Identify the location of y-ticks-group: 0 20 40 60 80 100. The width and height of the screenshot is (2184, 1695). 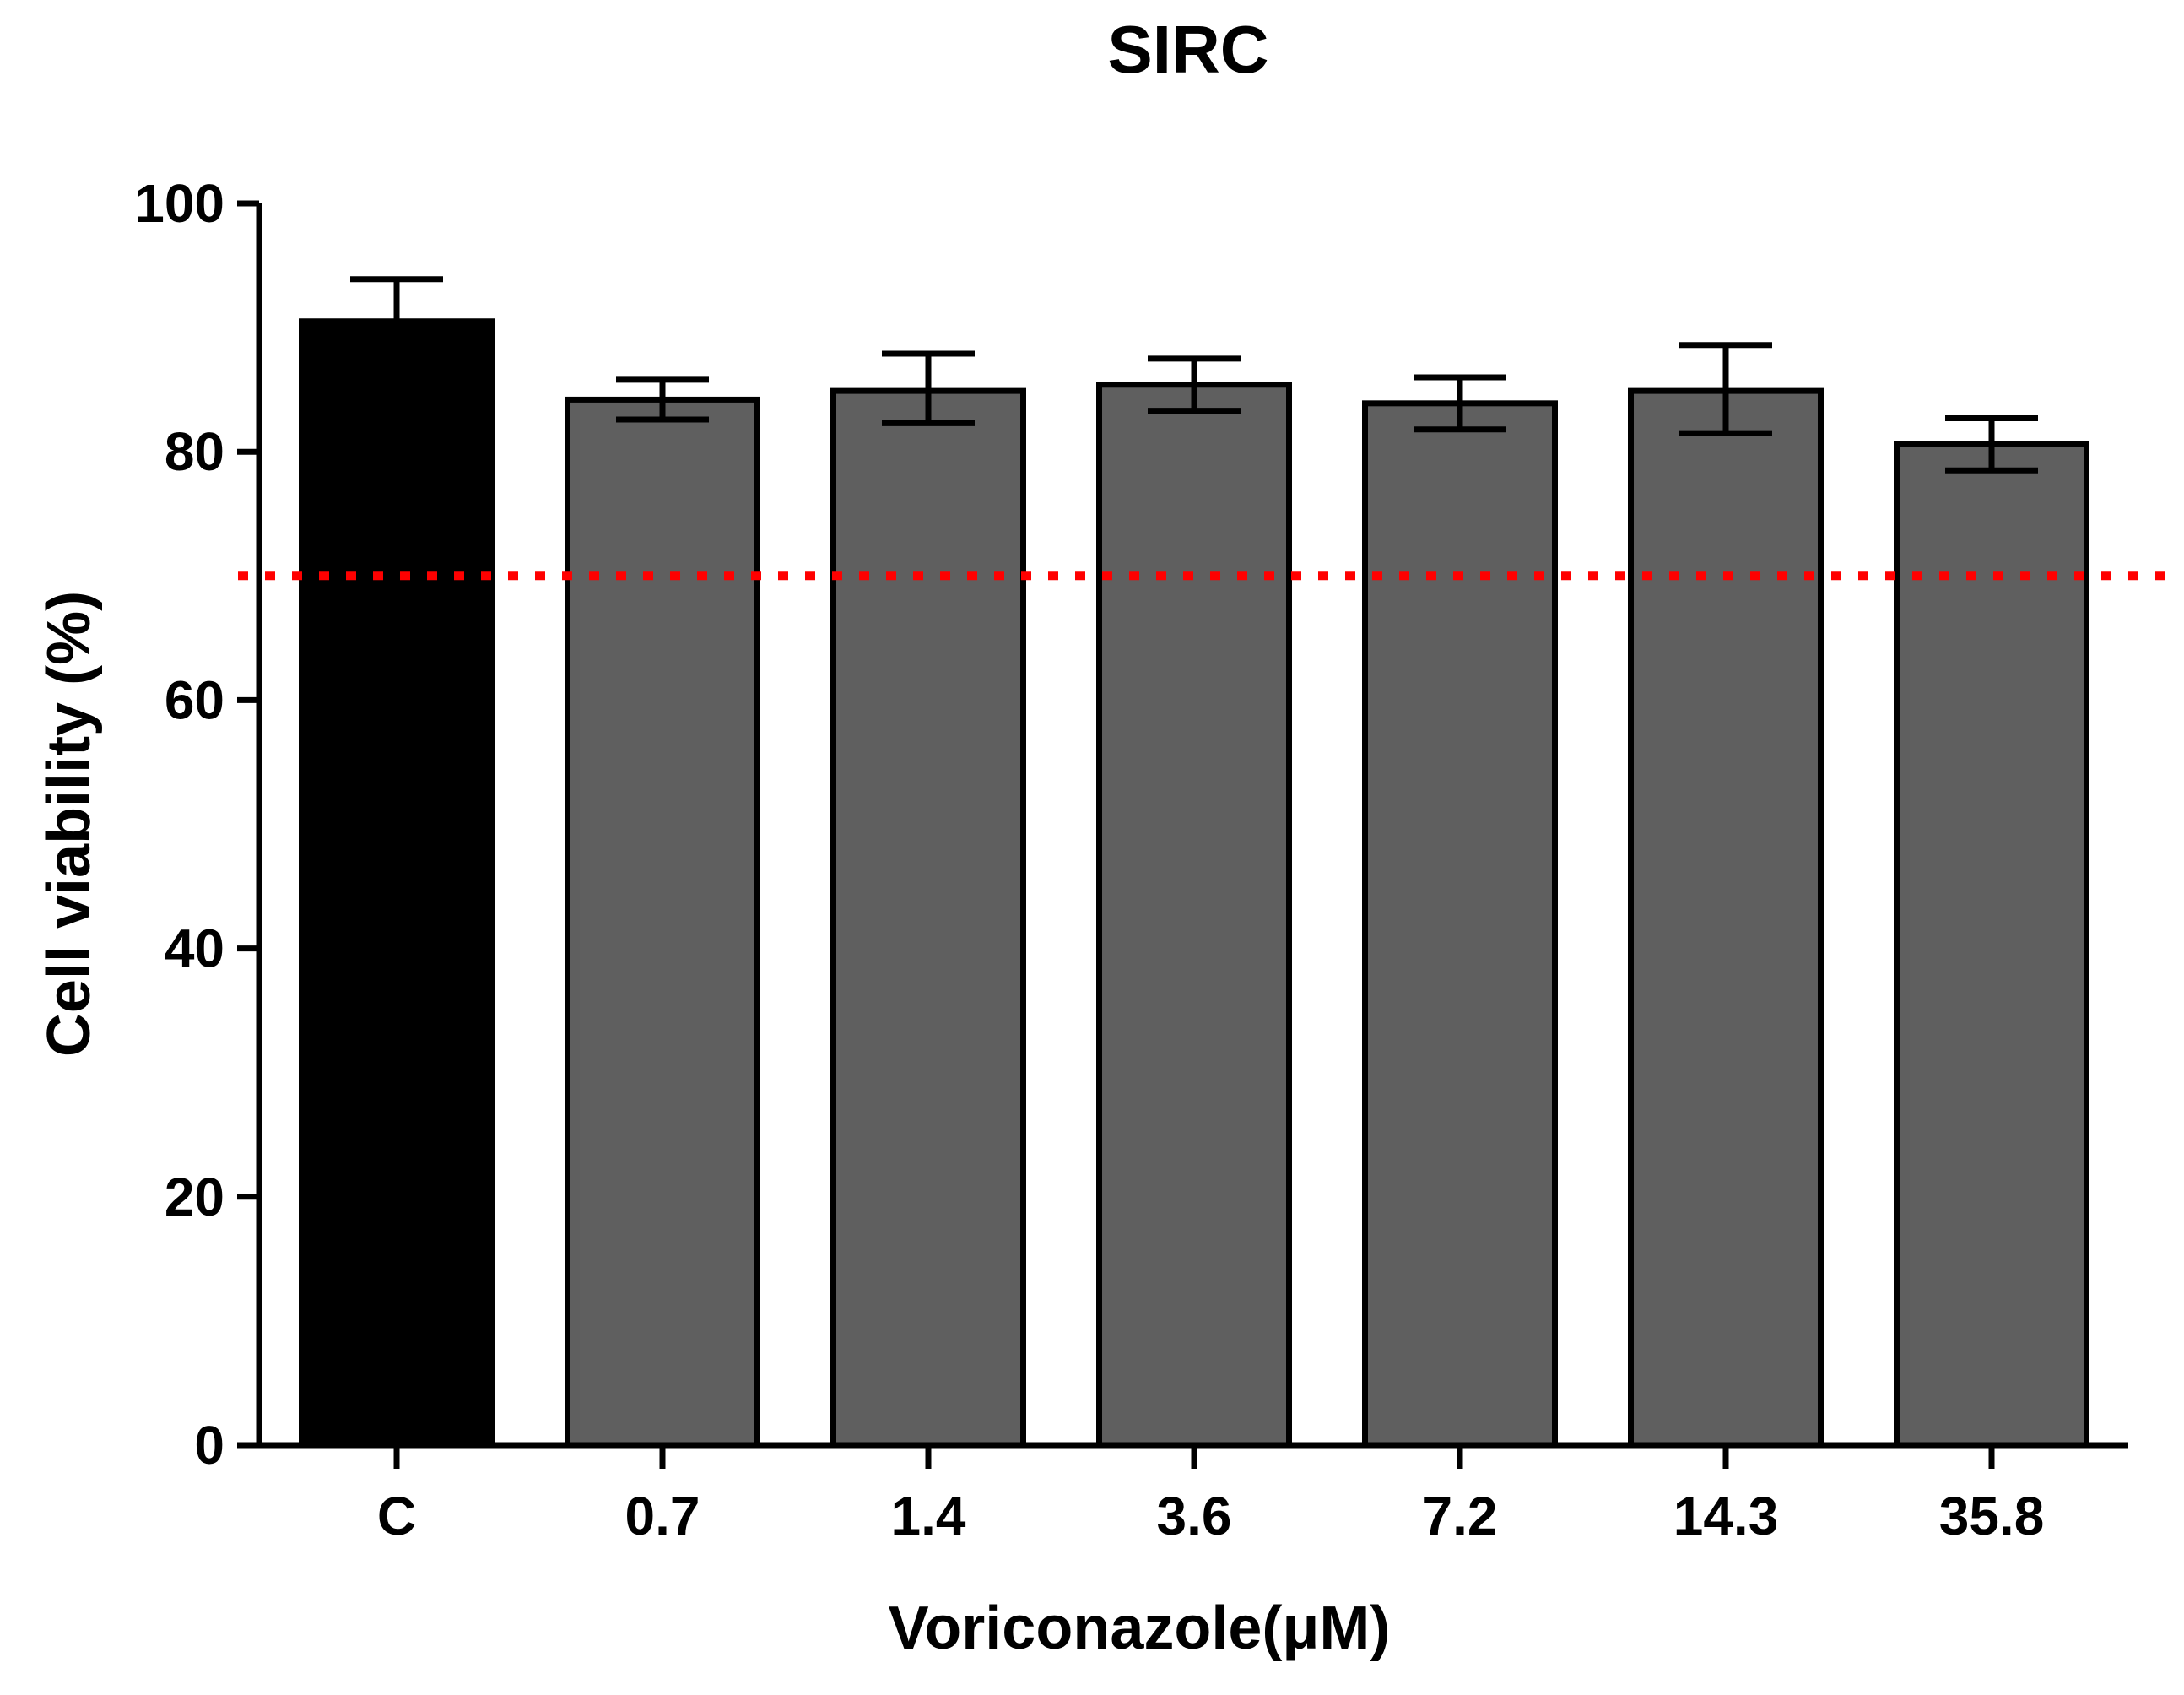
(196, 825).